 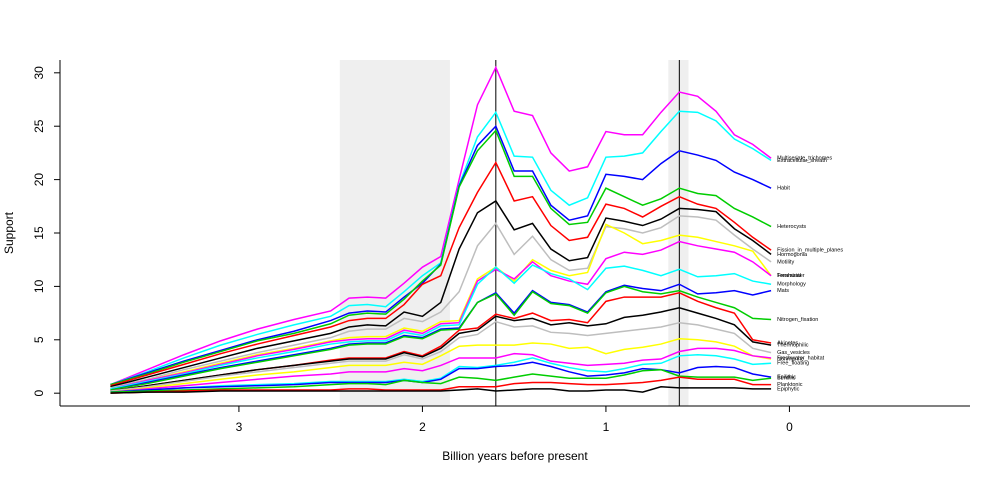 I want to click on series-label: Morphology, so click(x=791, y=285).